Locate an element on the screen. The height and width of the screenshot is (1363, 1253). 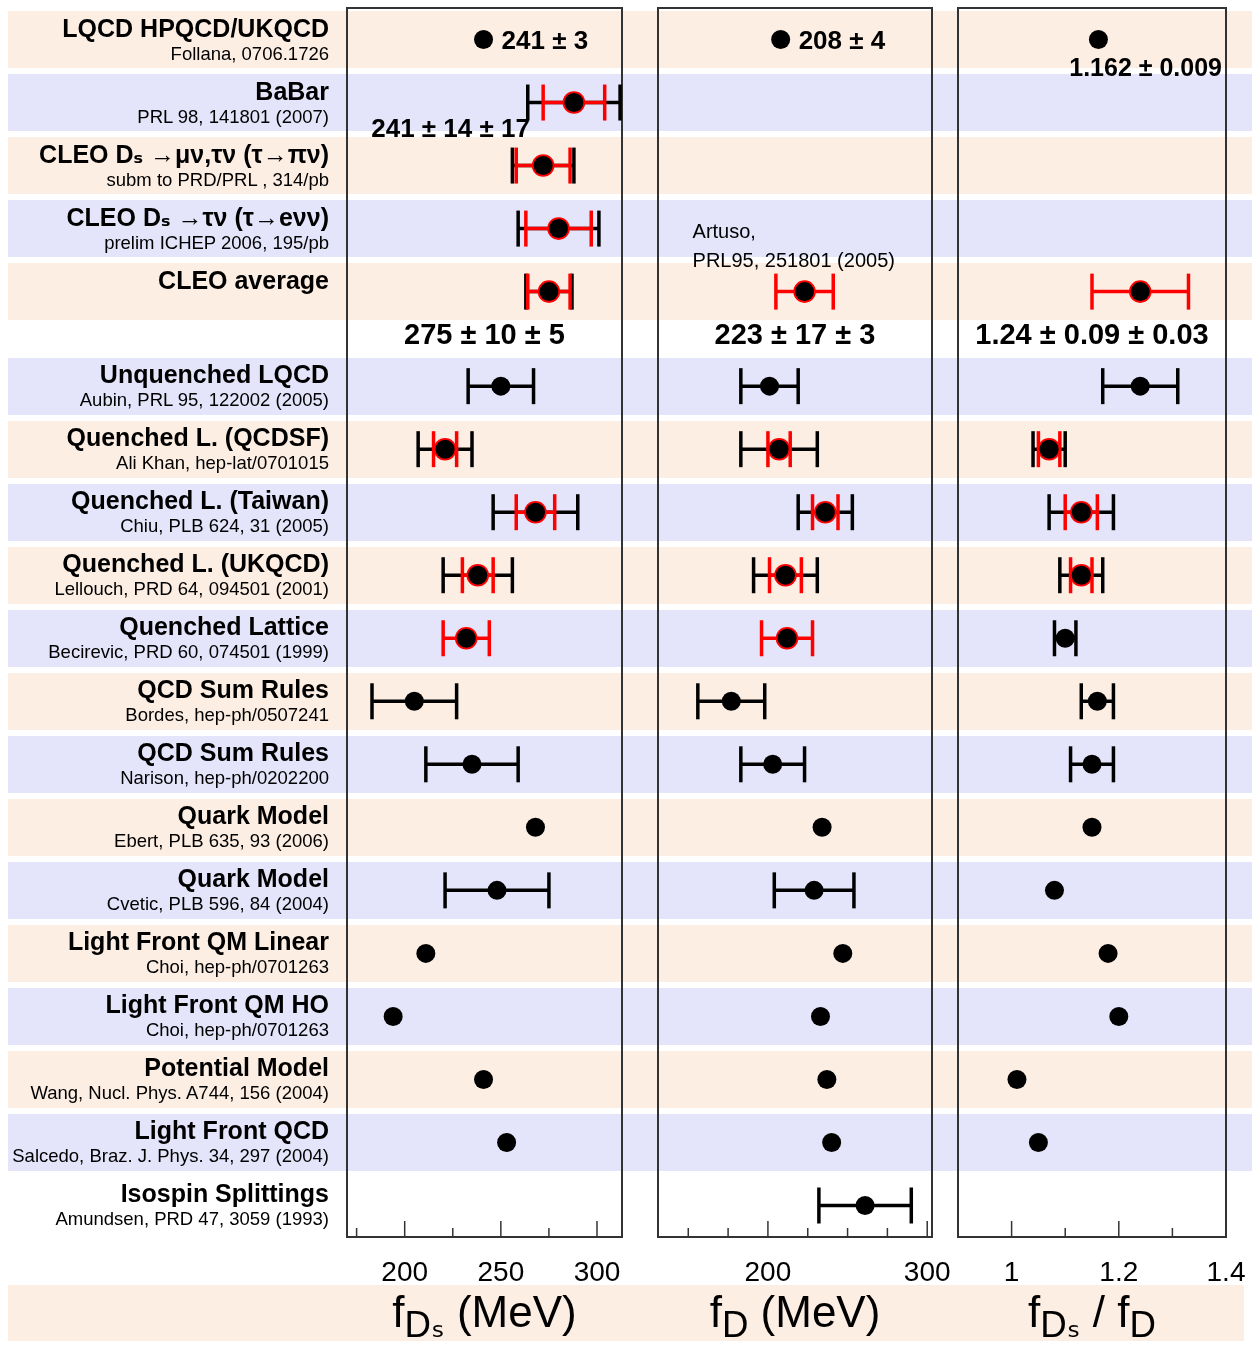
y-tick-label: Quark Model Cvetic, PLB 596, 84 (2004) is located at coordinates (217, 889).